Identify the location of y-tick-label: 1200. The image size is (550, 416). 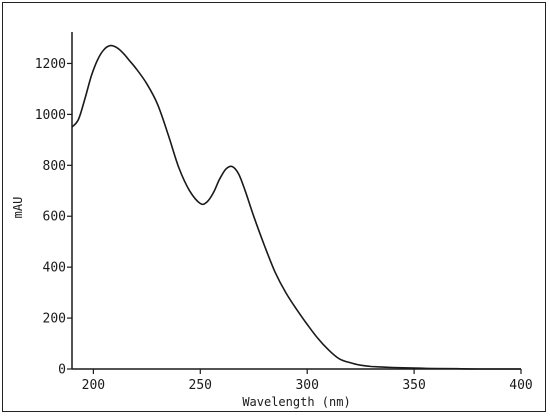
(50, 64).